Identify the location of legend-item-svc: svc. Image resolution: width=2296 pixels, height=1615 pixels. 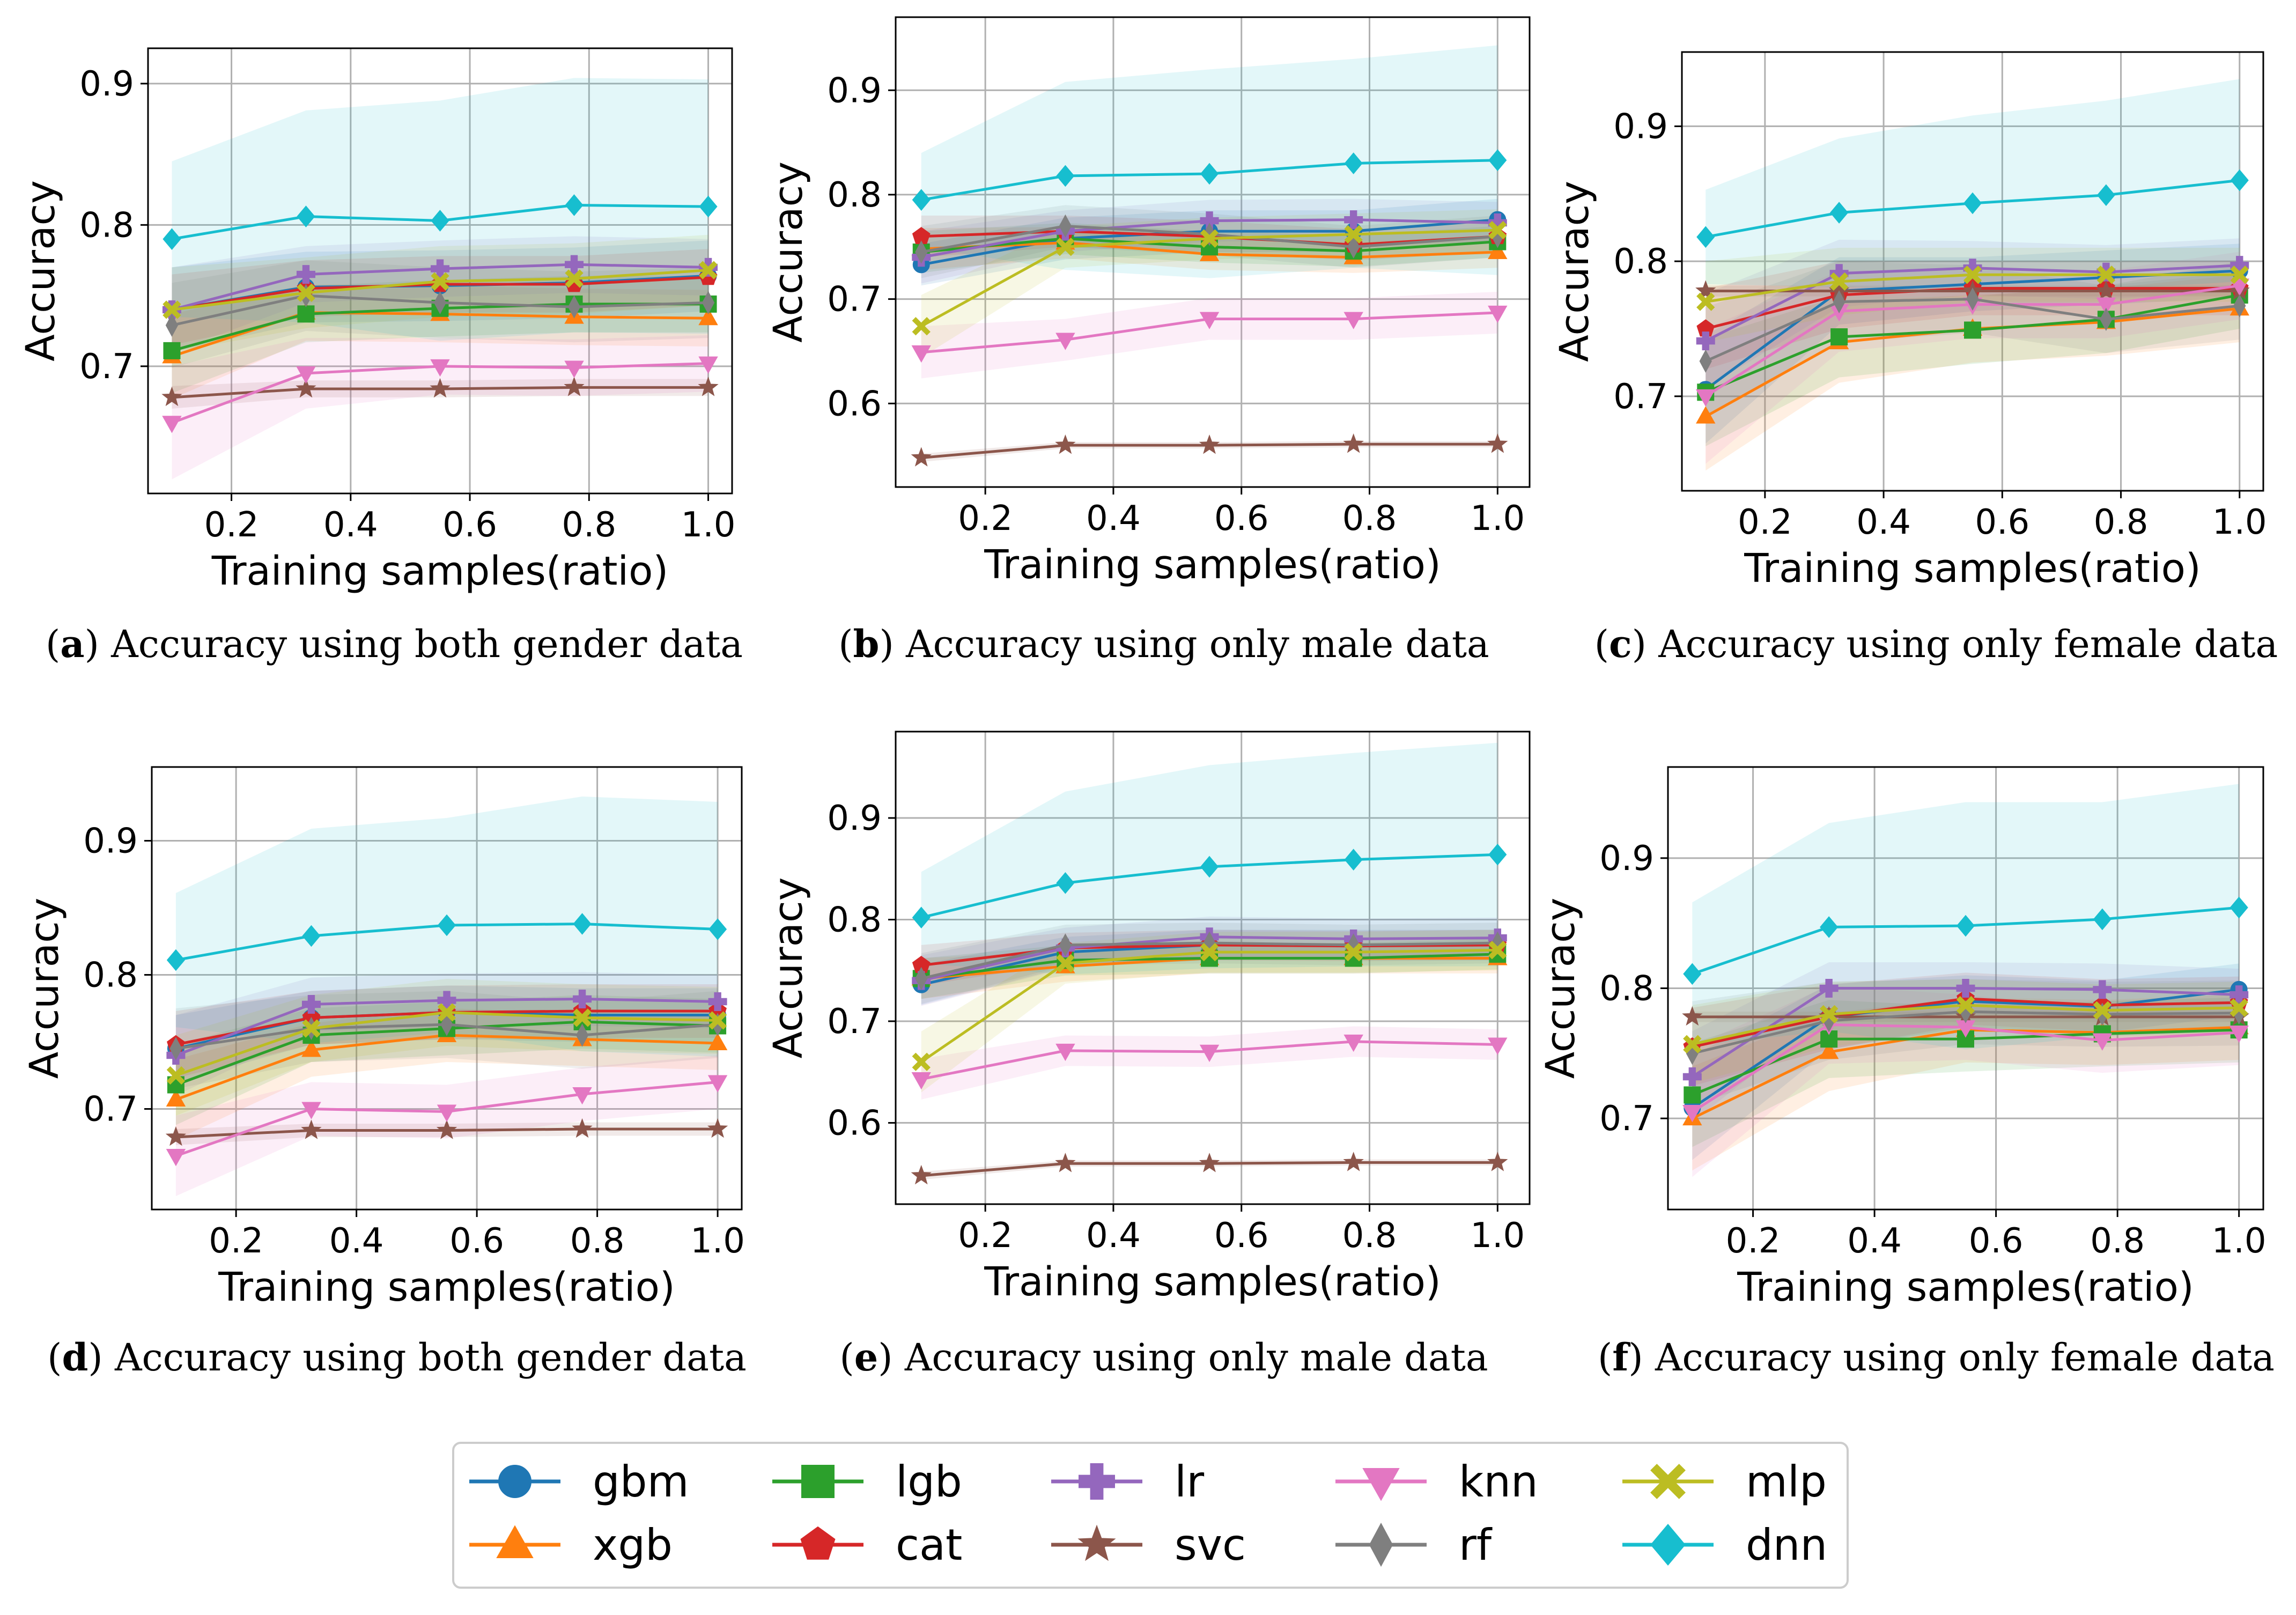
(1149, 1545).